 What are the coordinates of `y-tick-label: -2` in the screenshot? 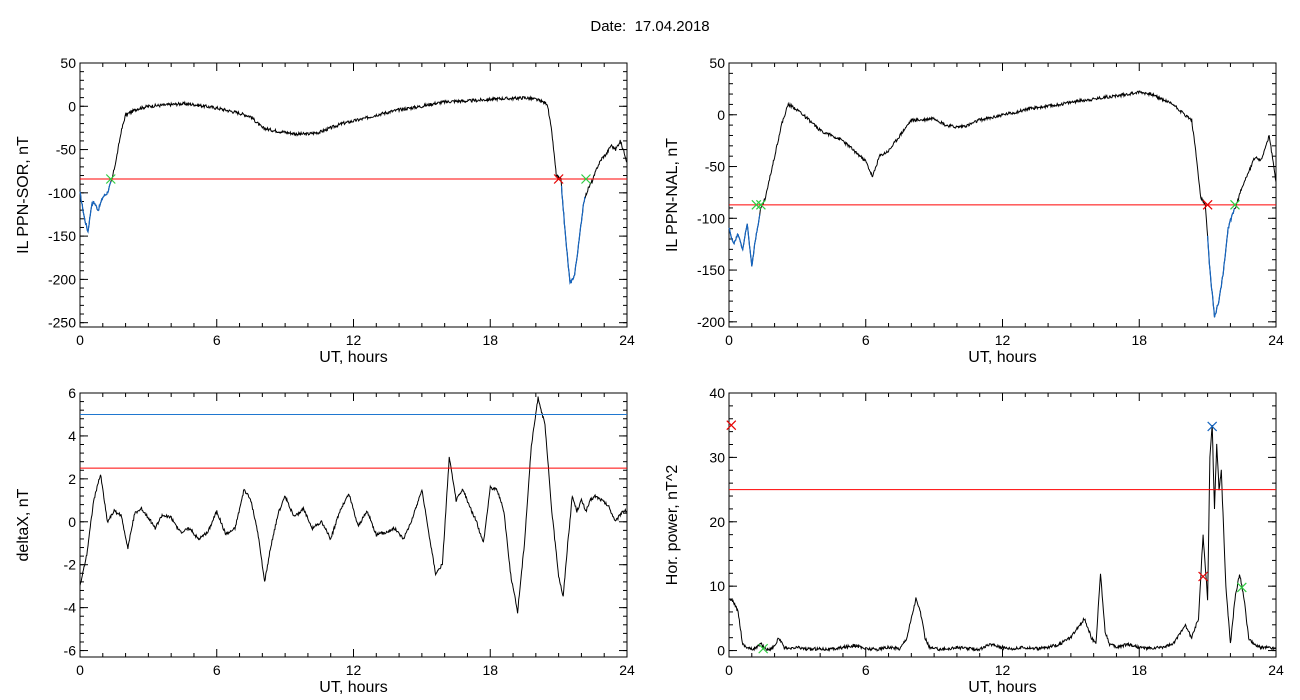 It's located at (70, 565).